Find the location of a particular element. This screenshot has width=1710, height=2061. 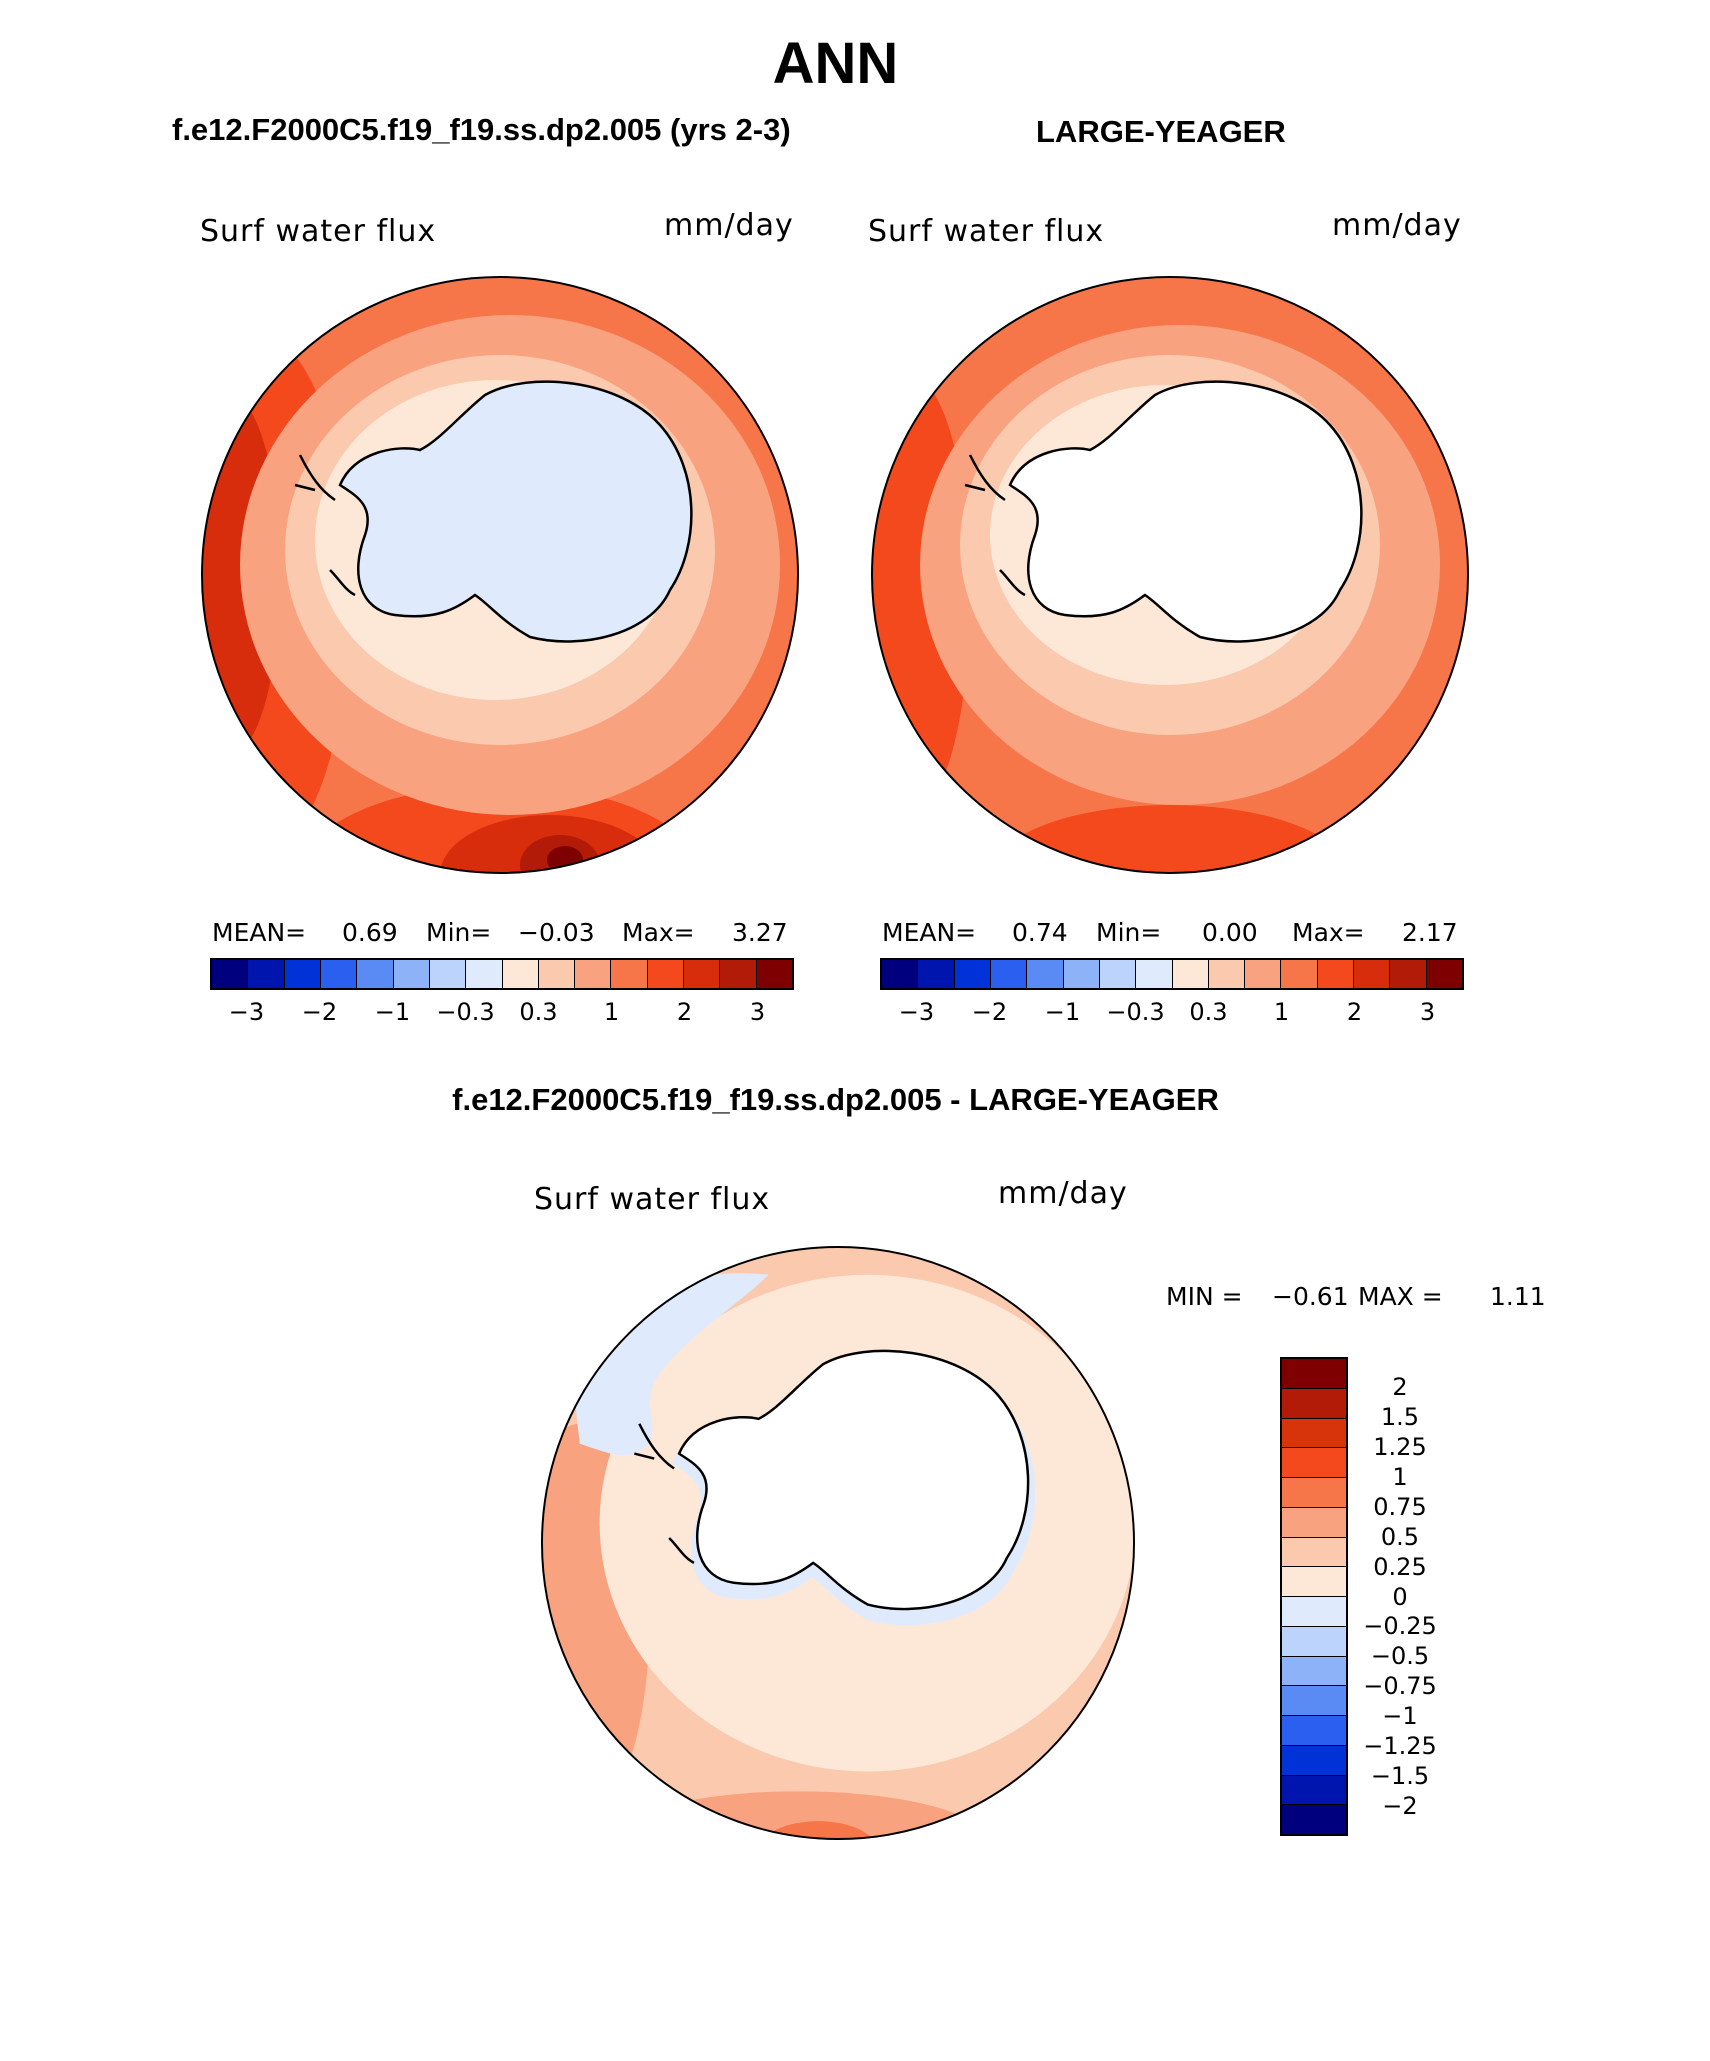

diff-max-value: 1.11 is located at coordinates (1518, 1296).